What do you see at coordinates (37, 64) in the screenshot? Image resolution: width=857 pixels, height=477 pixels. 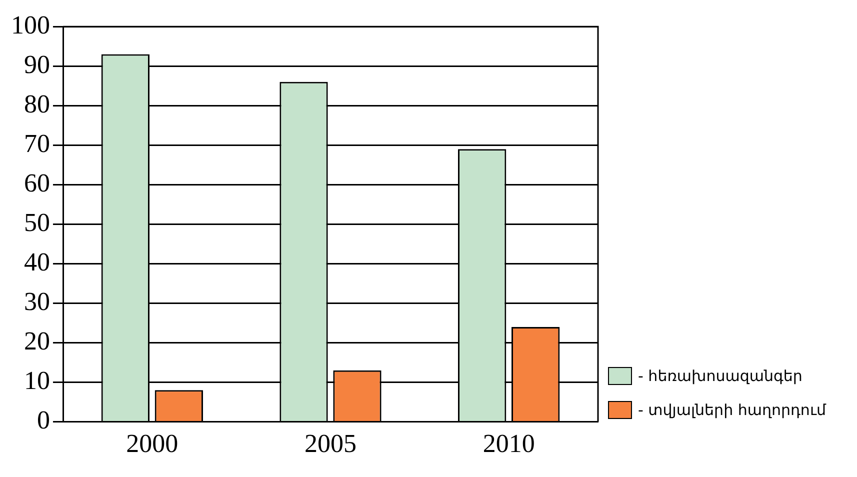 I see `y-tick-label: 90` at bounding box center [37, 64].